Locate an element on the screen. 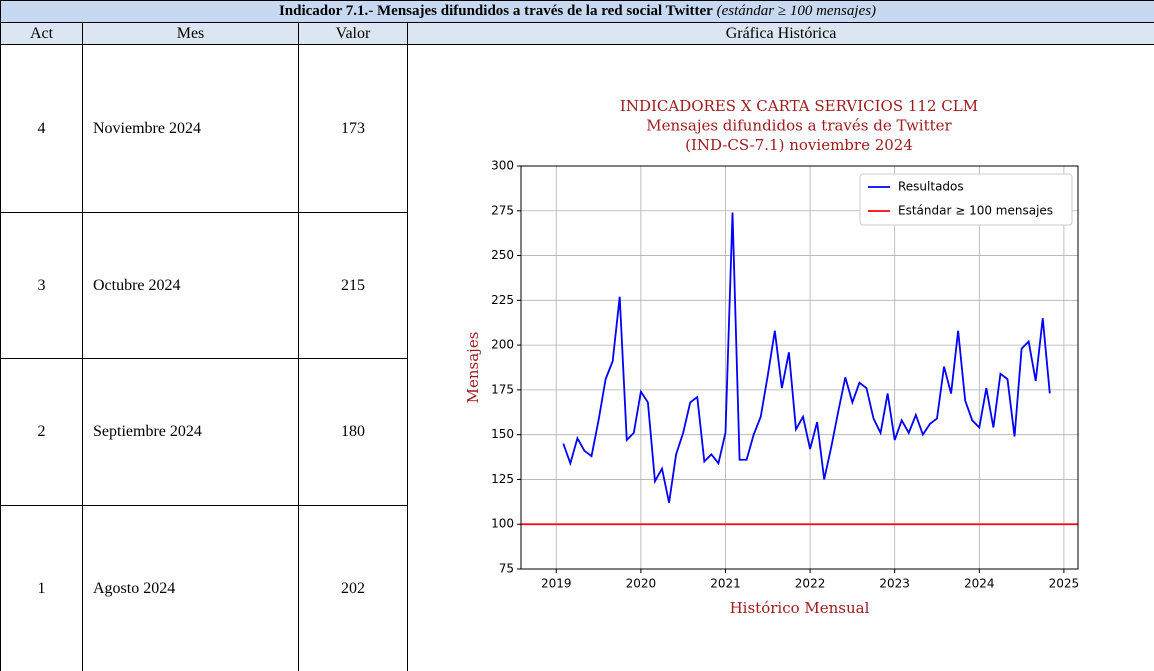 Image resolution: width=1154 pixels, height=671 pixels. cell: 3 is located at coordinates (41, 285).